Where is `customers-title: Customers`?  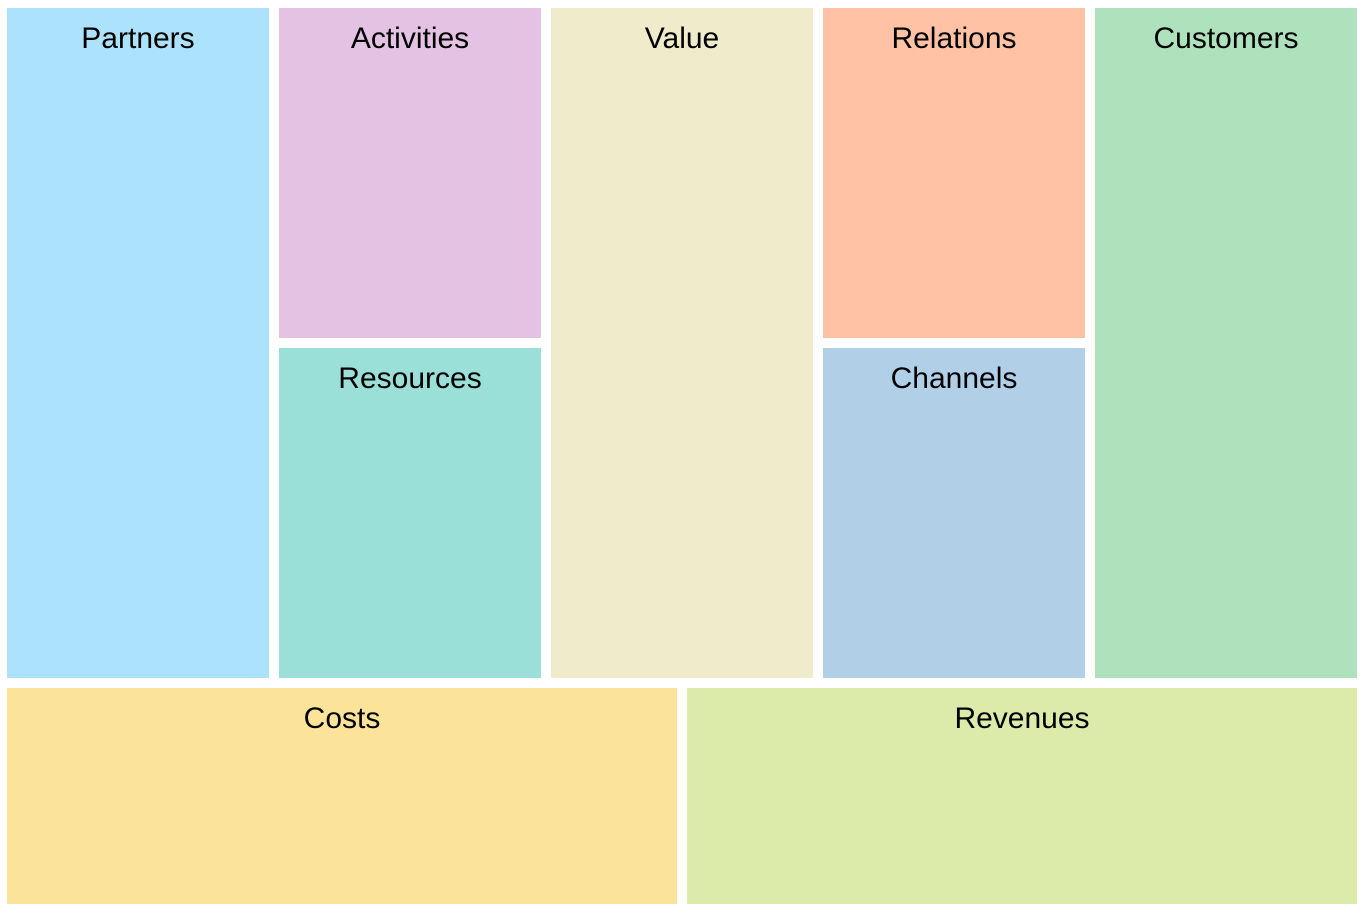
customers-title: Customers is located at coordinates (1226, 38).